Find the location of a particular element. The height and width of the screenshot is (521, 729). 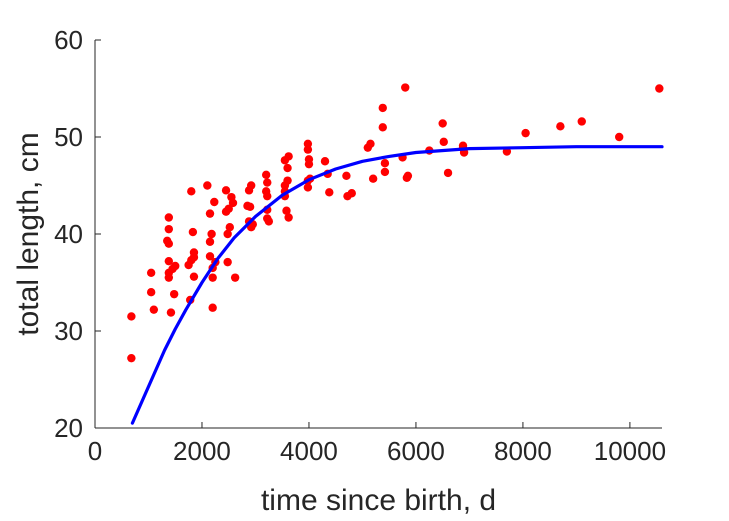

x-tick-label: 10000 is located at coordinates (630, 451).